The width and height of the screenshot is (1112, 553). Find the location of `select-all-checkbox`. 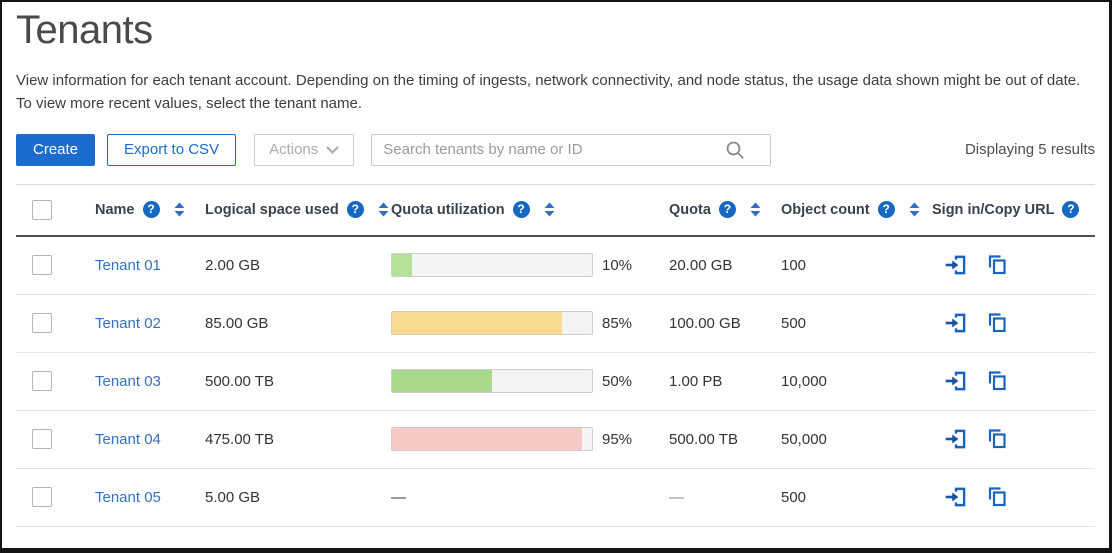

select-all-checkbox is located at coordinates (42, 209).